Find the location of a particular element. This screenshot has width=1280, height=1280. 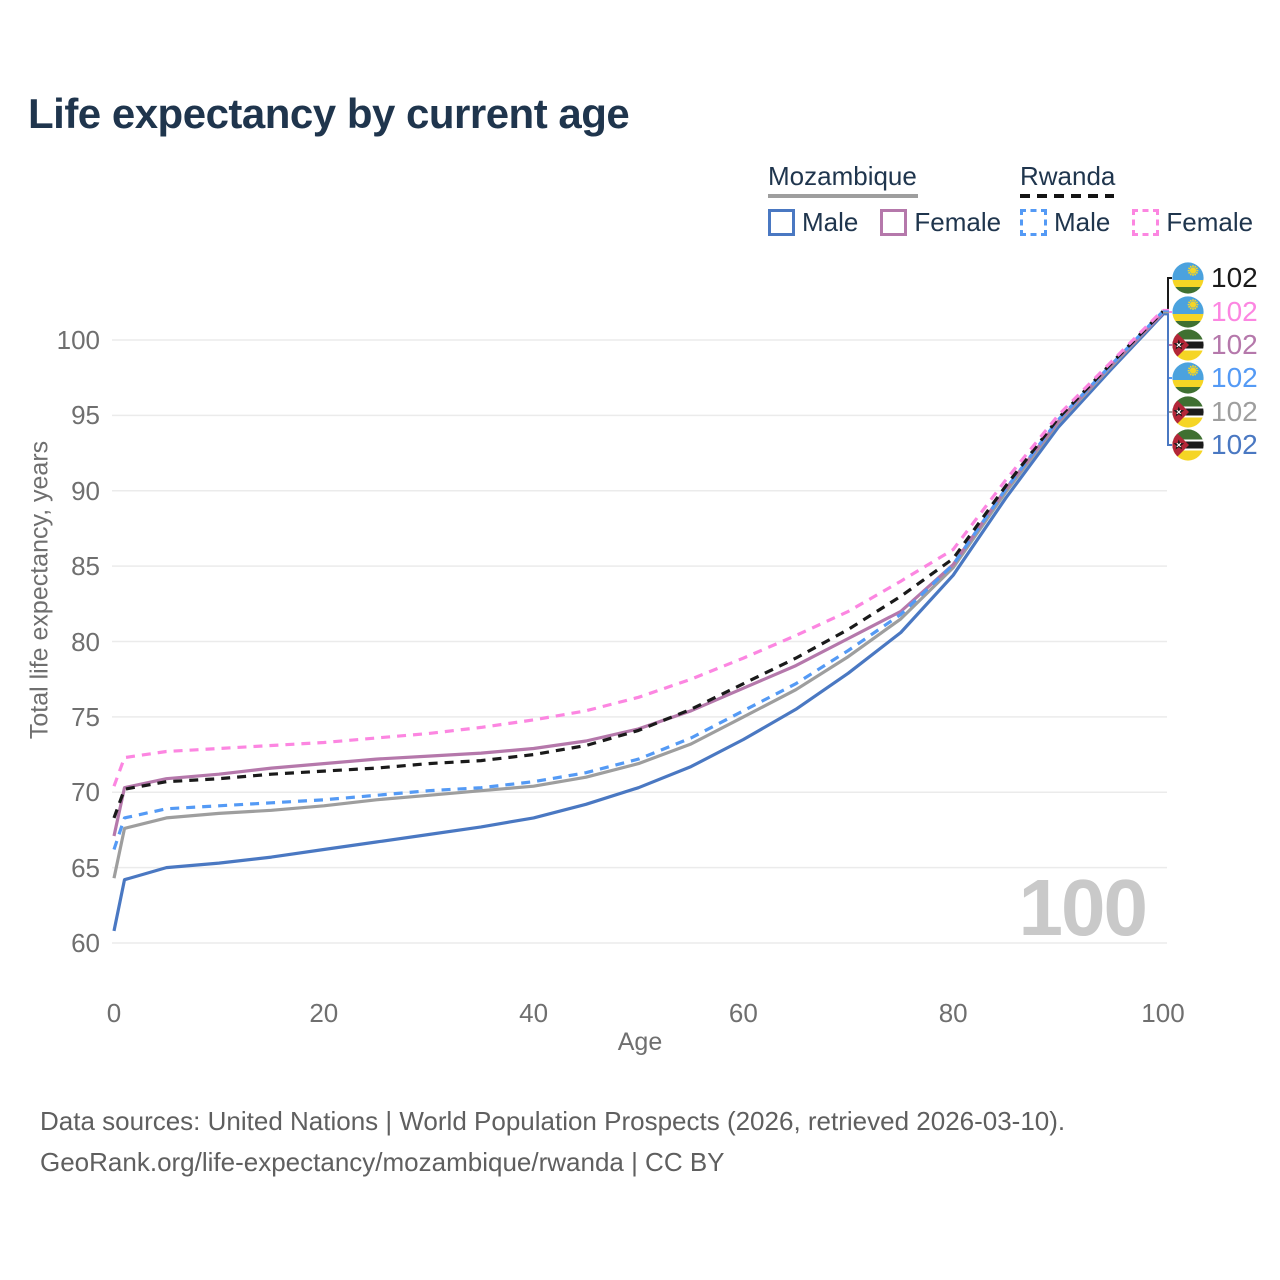

y-tick-label: 60 is located at coordinates (85, 943).